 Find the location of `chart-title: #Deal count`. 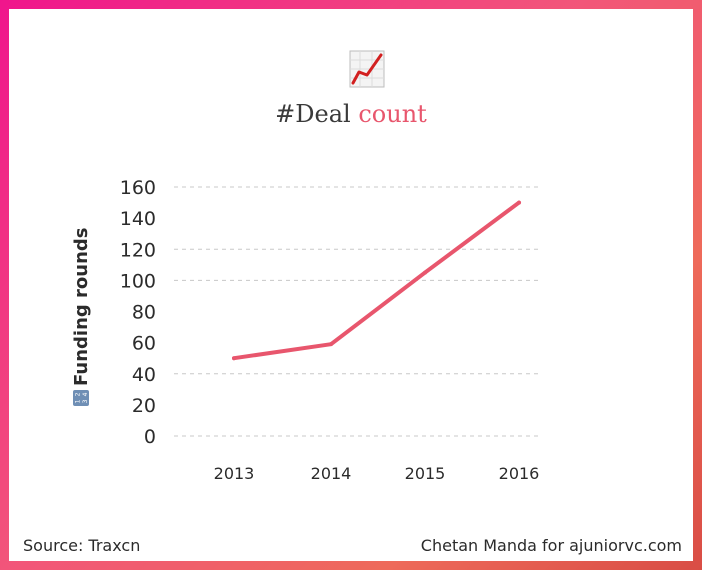

chart-title: #Deal count is located at coordinates (351, 114).